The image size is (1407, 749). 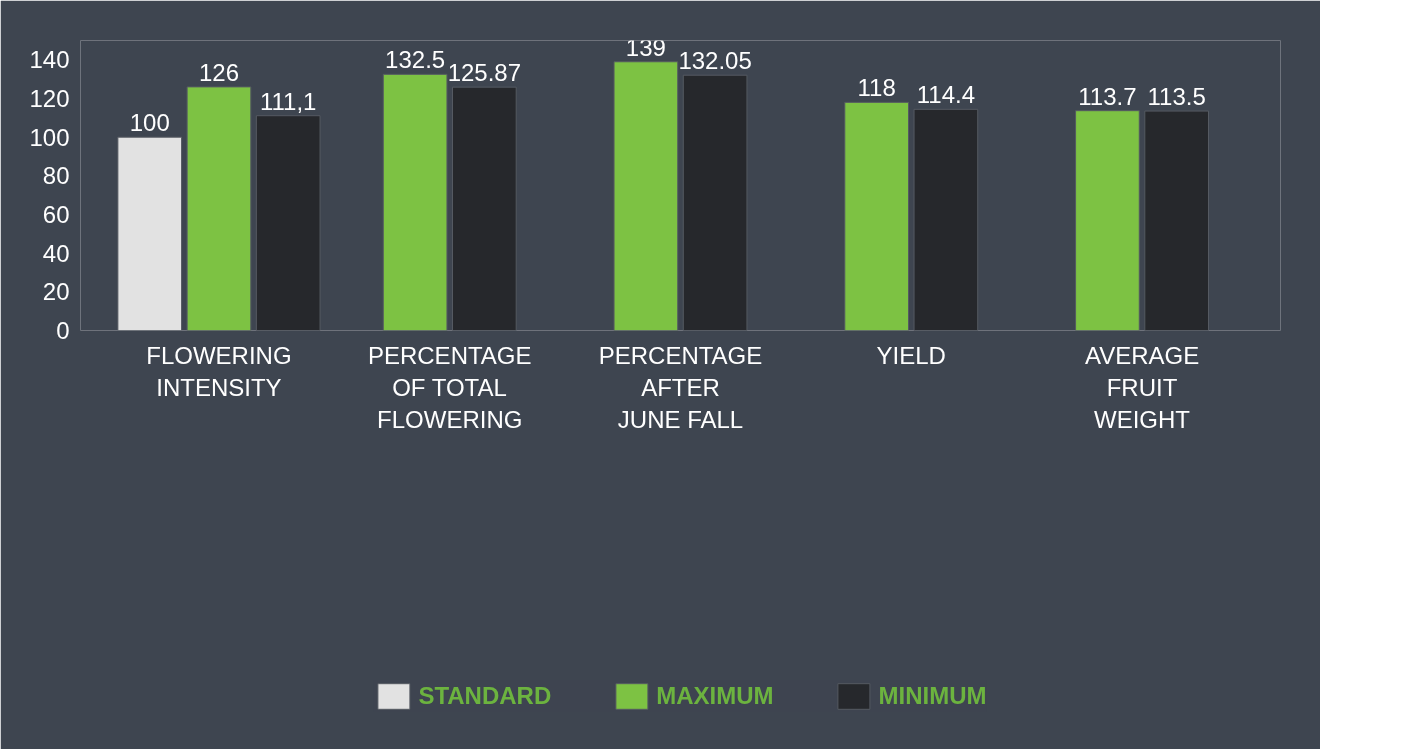 I want to click on data-label: 111,1, so click(x=288, y=101).